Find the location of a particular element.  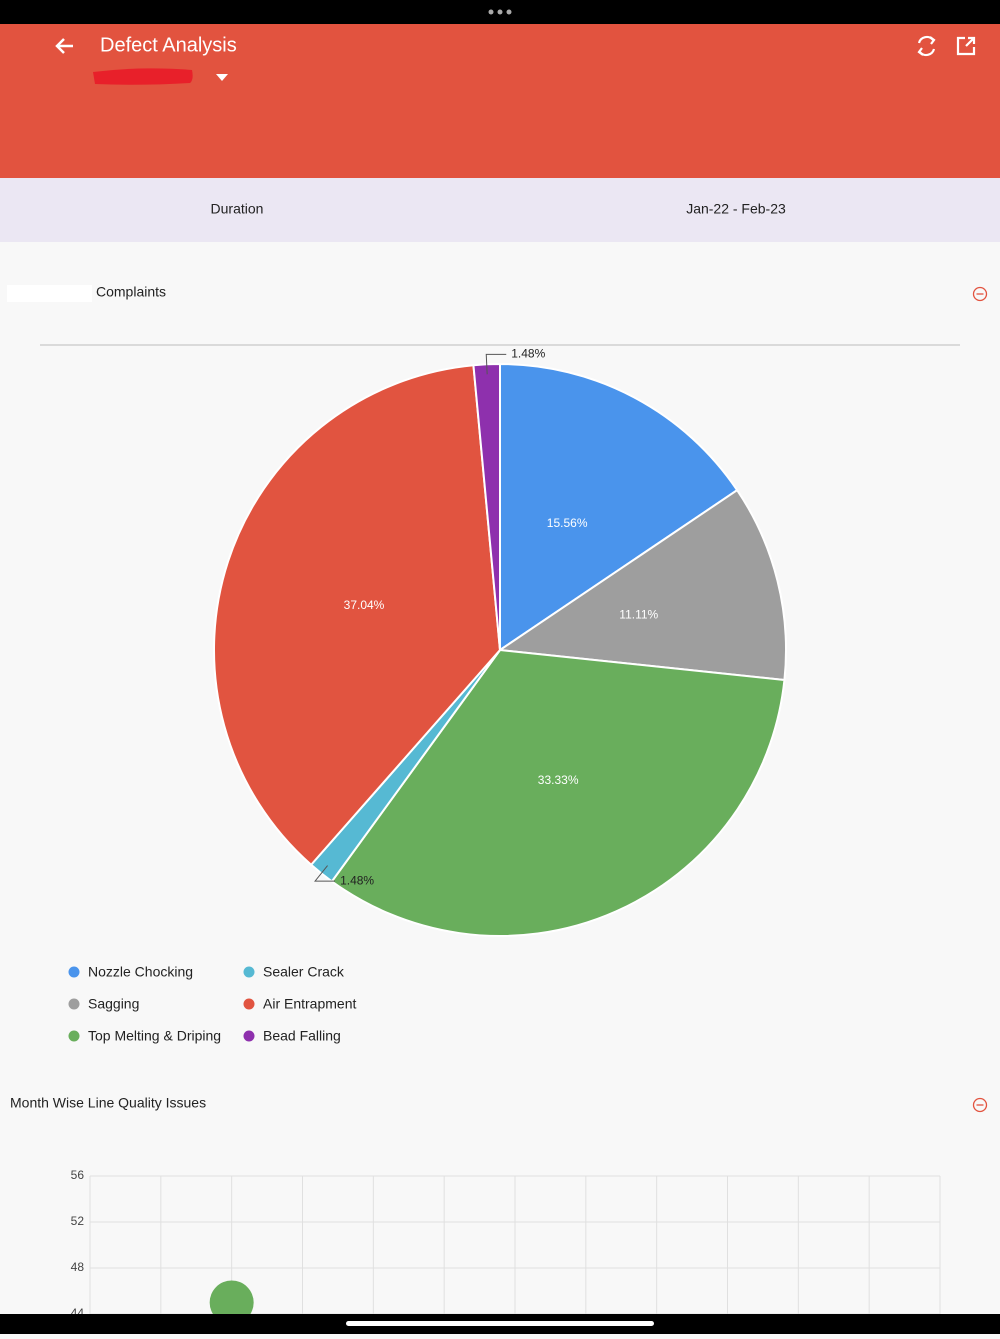

legend-label: Sagging is located at coordinates (113, 1004).